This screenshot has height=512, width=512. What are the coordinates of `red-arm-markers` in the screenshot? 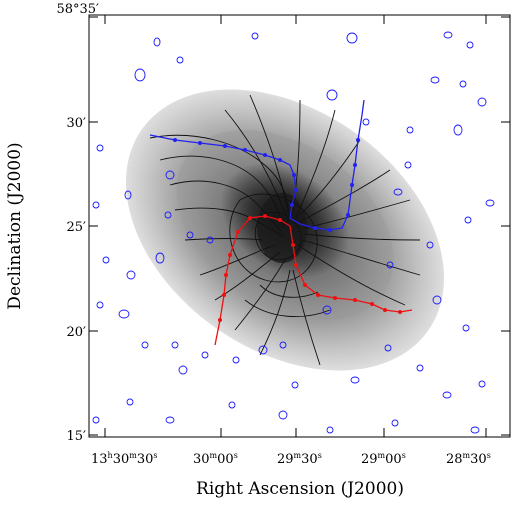 It's located at (310, 268).